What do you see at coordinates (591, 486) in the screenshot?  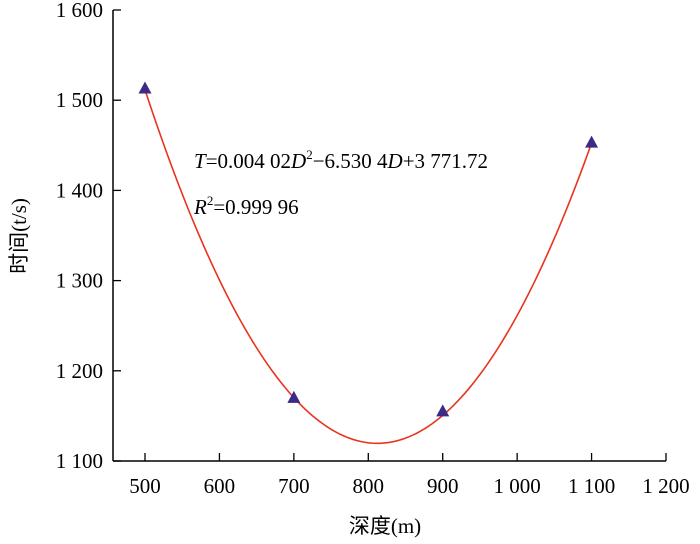 I see `x-tick-label: 1 100` at bounding box center [591, 486].